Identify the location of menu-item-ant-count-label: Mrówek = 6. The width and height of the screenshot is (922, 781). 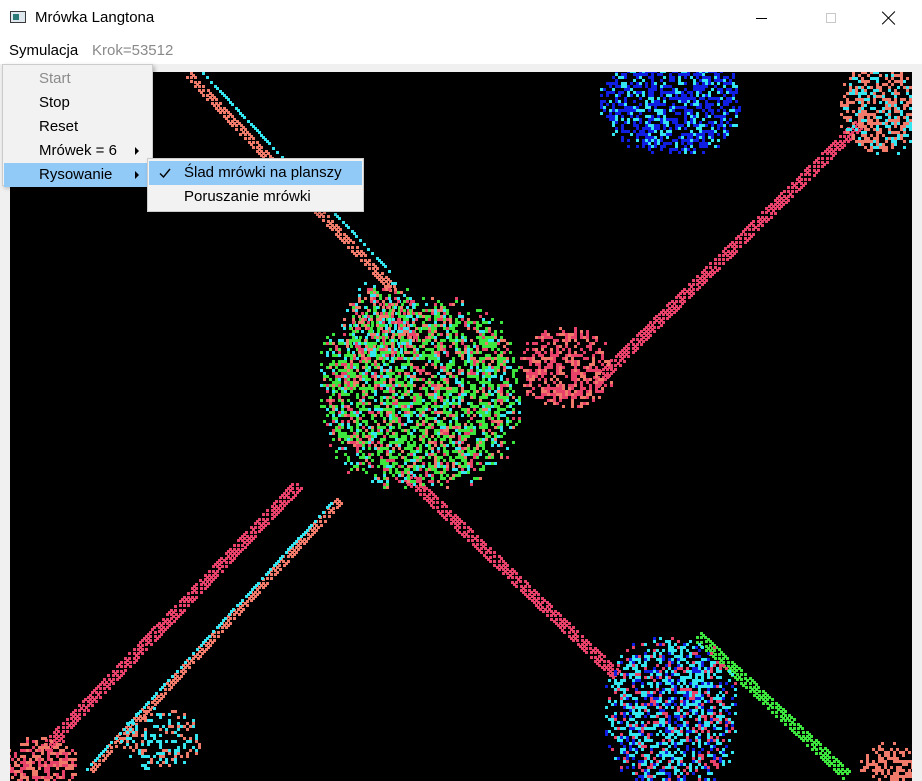
(78, 150).